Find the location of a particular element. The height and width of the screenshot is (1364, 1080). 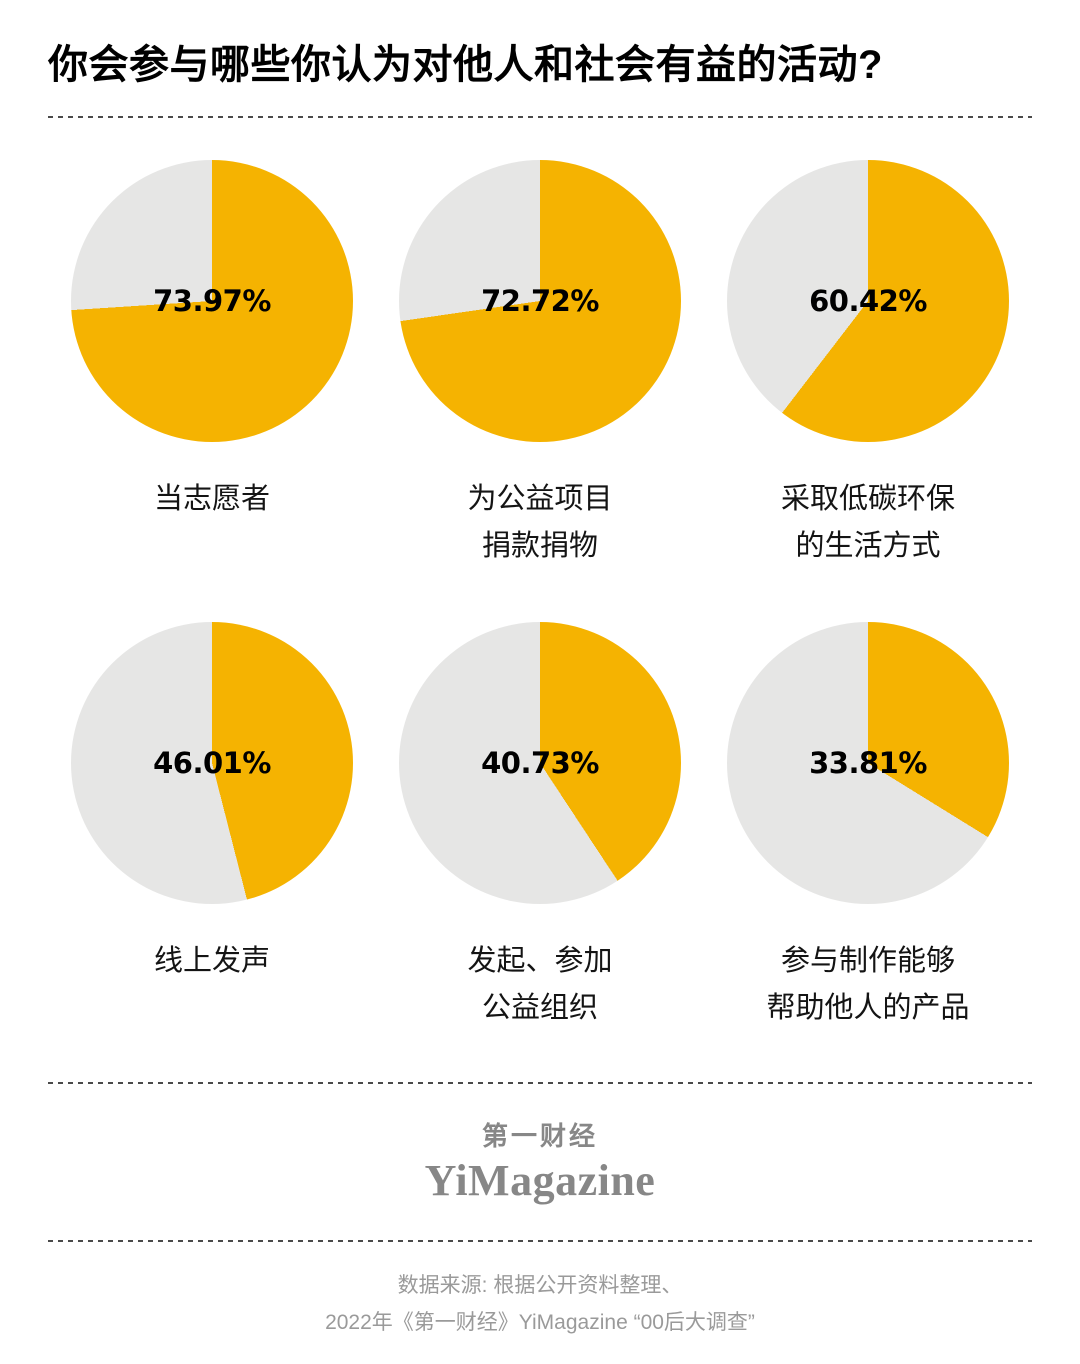

pie-chart-charity-org: 40.73% is located at coordinates (540, 762).